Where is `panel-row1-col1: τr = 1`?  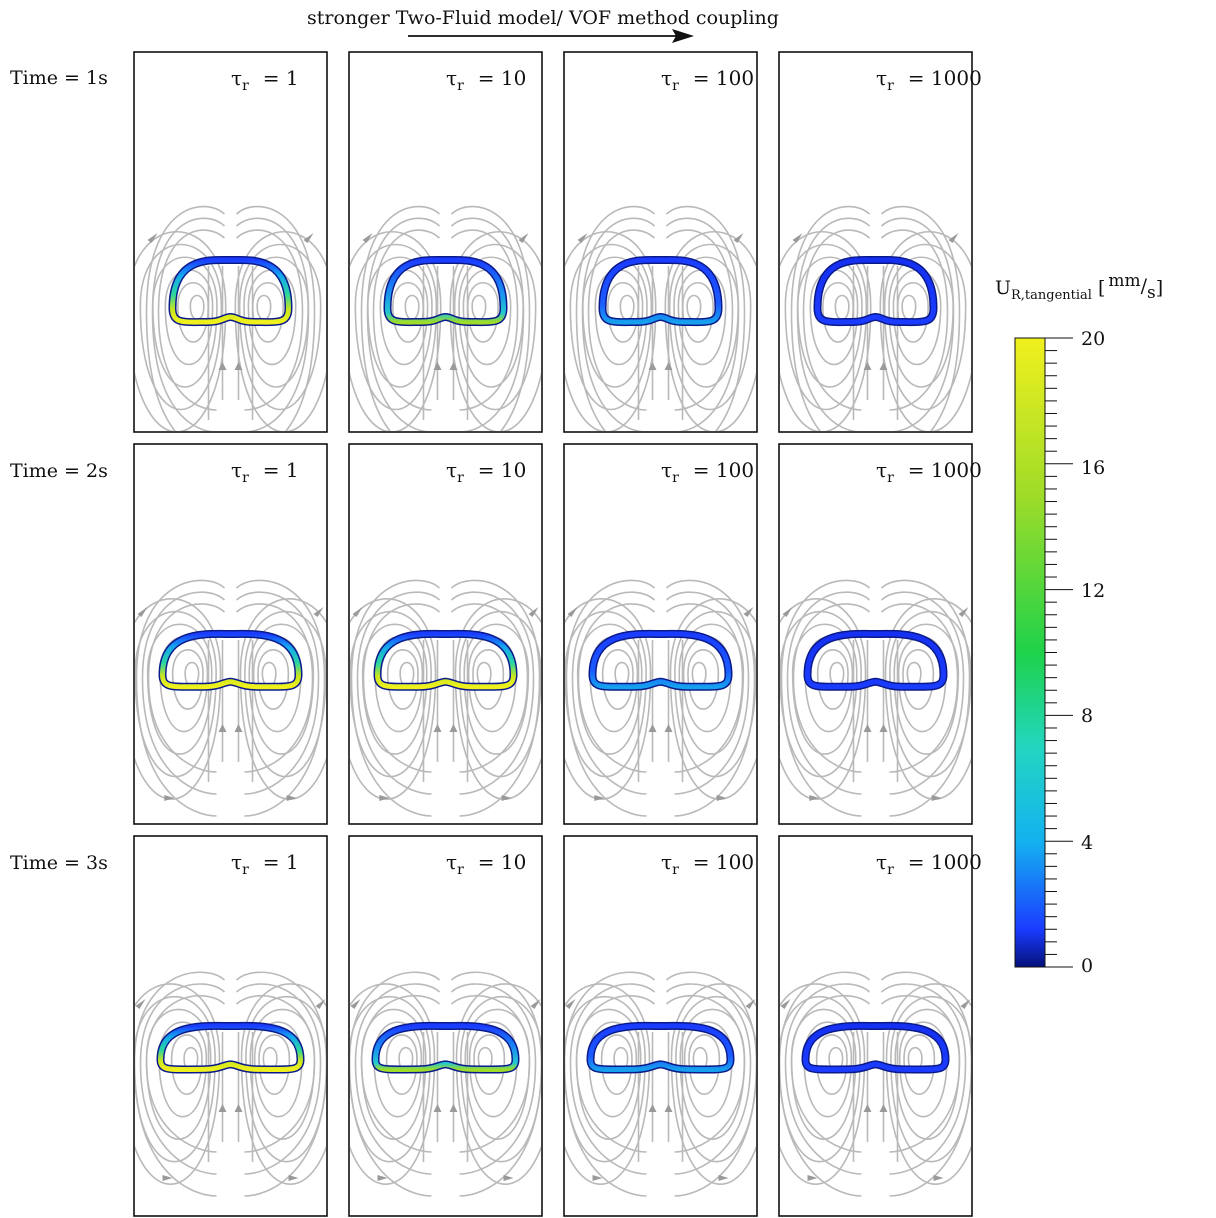 panel-row1-col1: τr = 1 is located at coordinates (230, 242).